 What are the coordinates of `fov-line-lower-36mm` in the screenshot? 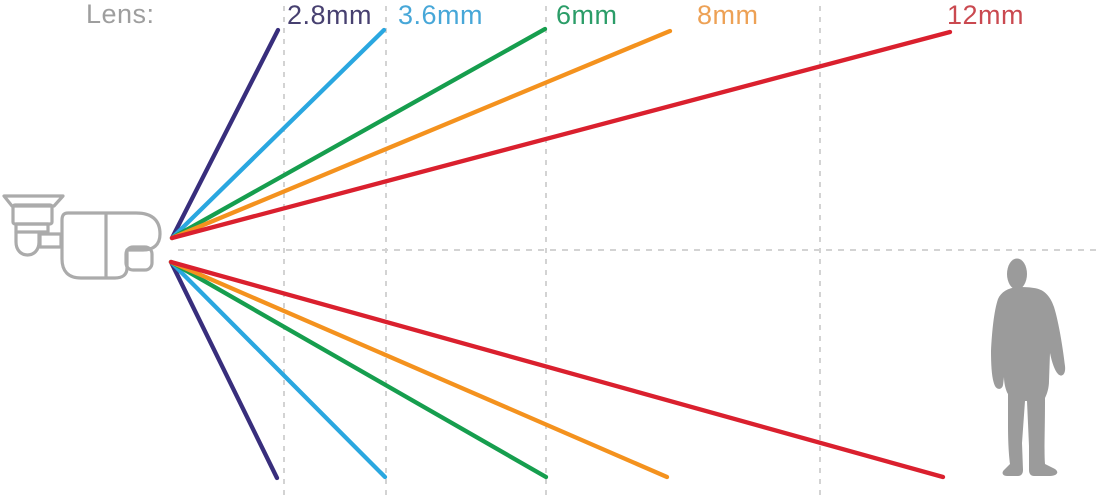 It's located at (278, 369).